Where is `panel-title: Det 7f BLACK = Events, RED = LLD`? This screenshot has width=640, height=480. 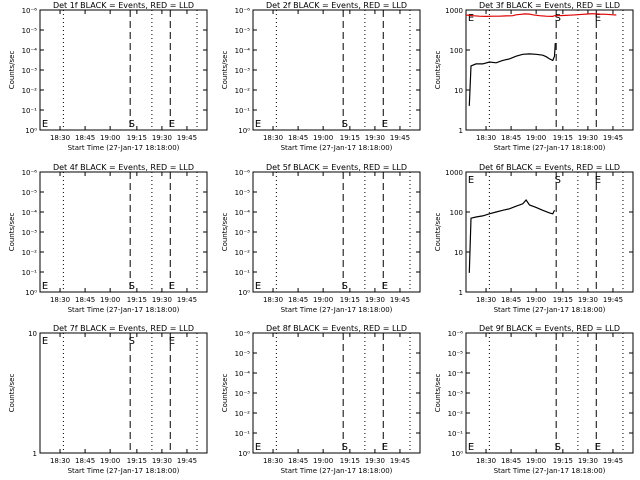
panel-title: Det 7f BLACK = Events, RED = LLD is located at coordinates (123, 328).